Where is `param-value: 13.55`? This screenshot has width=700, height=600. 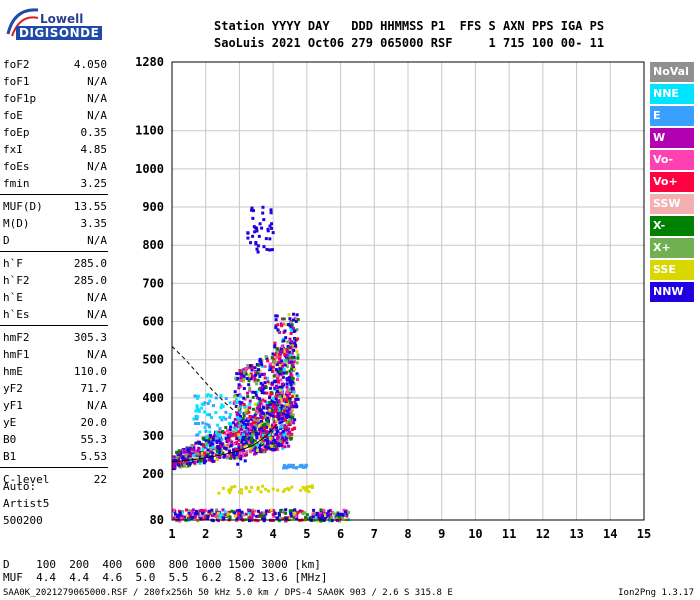
param-value: 13.55 is located at coordinates (90, 206).